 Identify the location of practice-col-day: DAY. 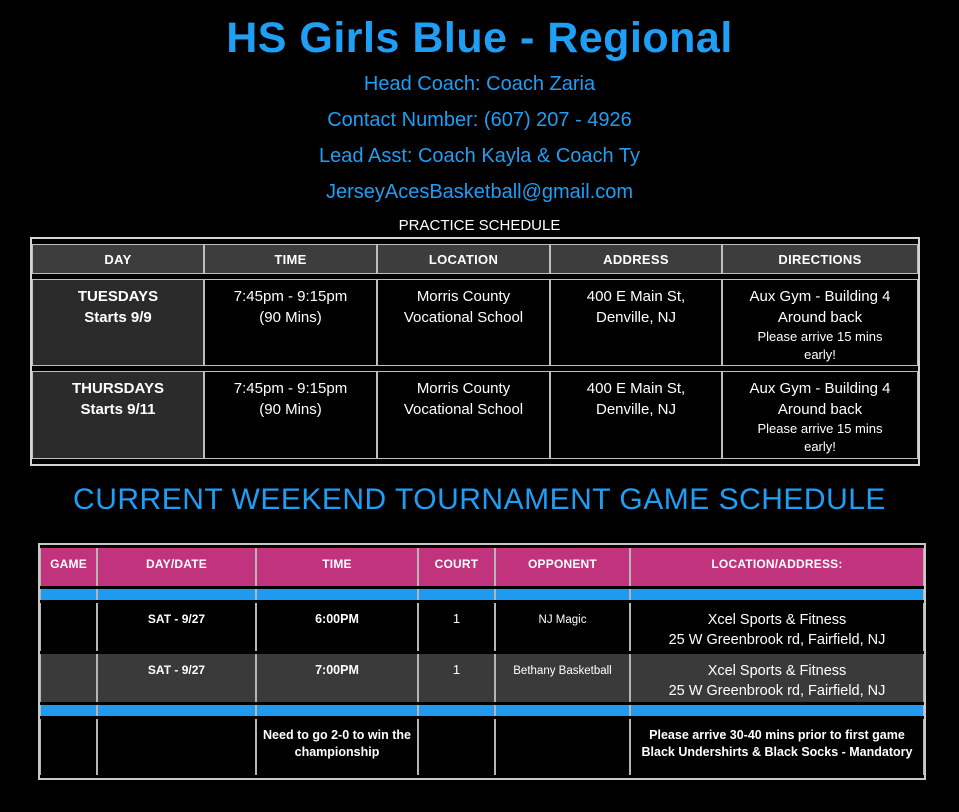
(118, 259).